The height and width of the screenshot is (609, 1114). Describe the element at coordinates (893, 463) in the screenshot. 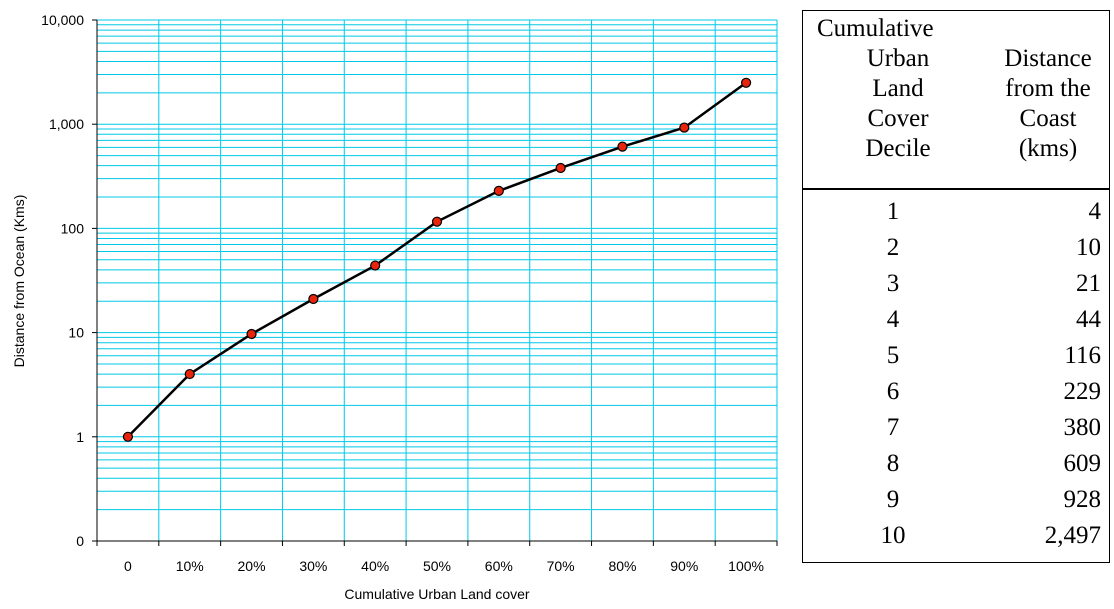

I see `decile-cell: 8` at that location.